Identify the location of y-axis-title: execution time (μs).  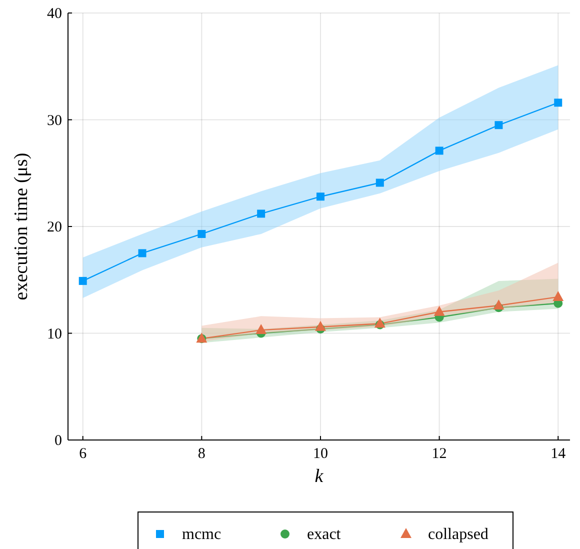
(21, 226).